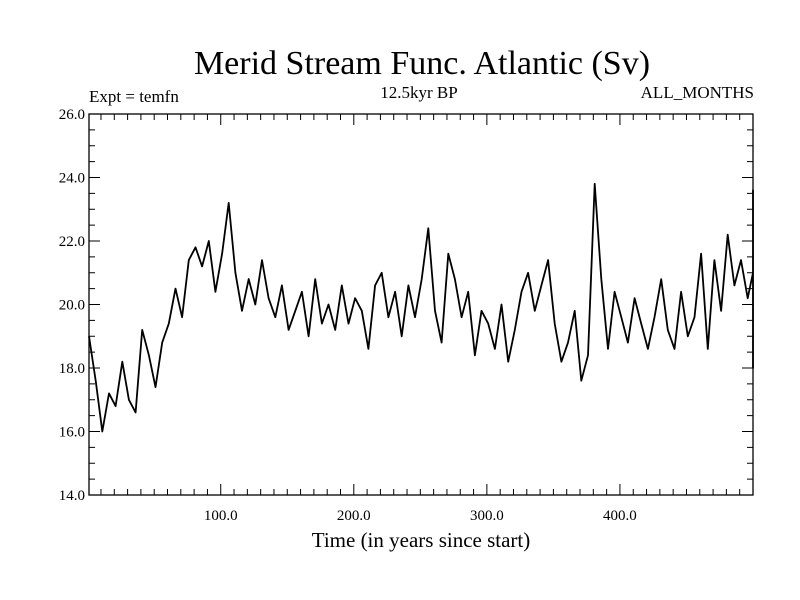  I want to click on y-tick-label: 22.0, so click(72, 242).